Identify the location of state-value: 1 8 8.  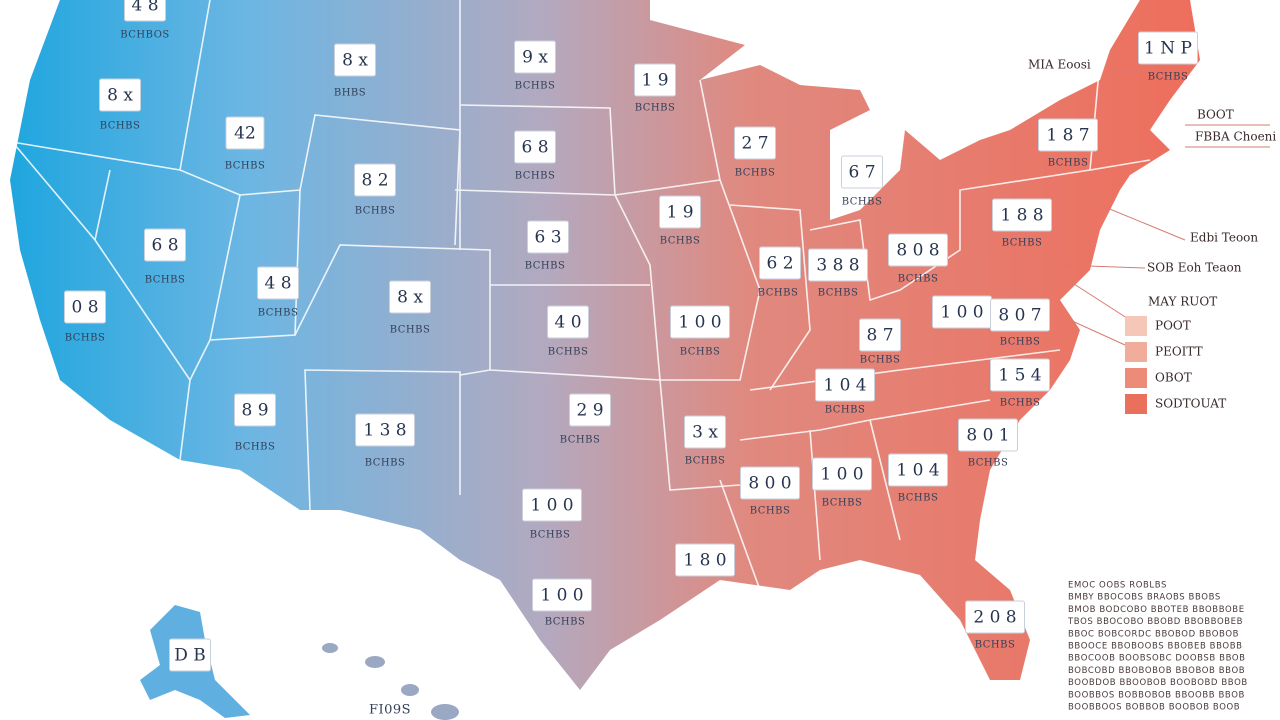
(1021, 216).